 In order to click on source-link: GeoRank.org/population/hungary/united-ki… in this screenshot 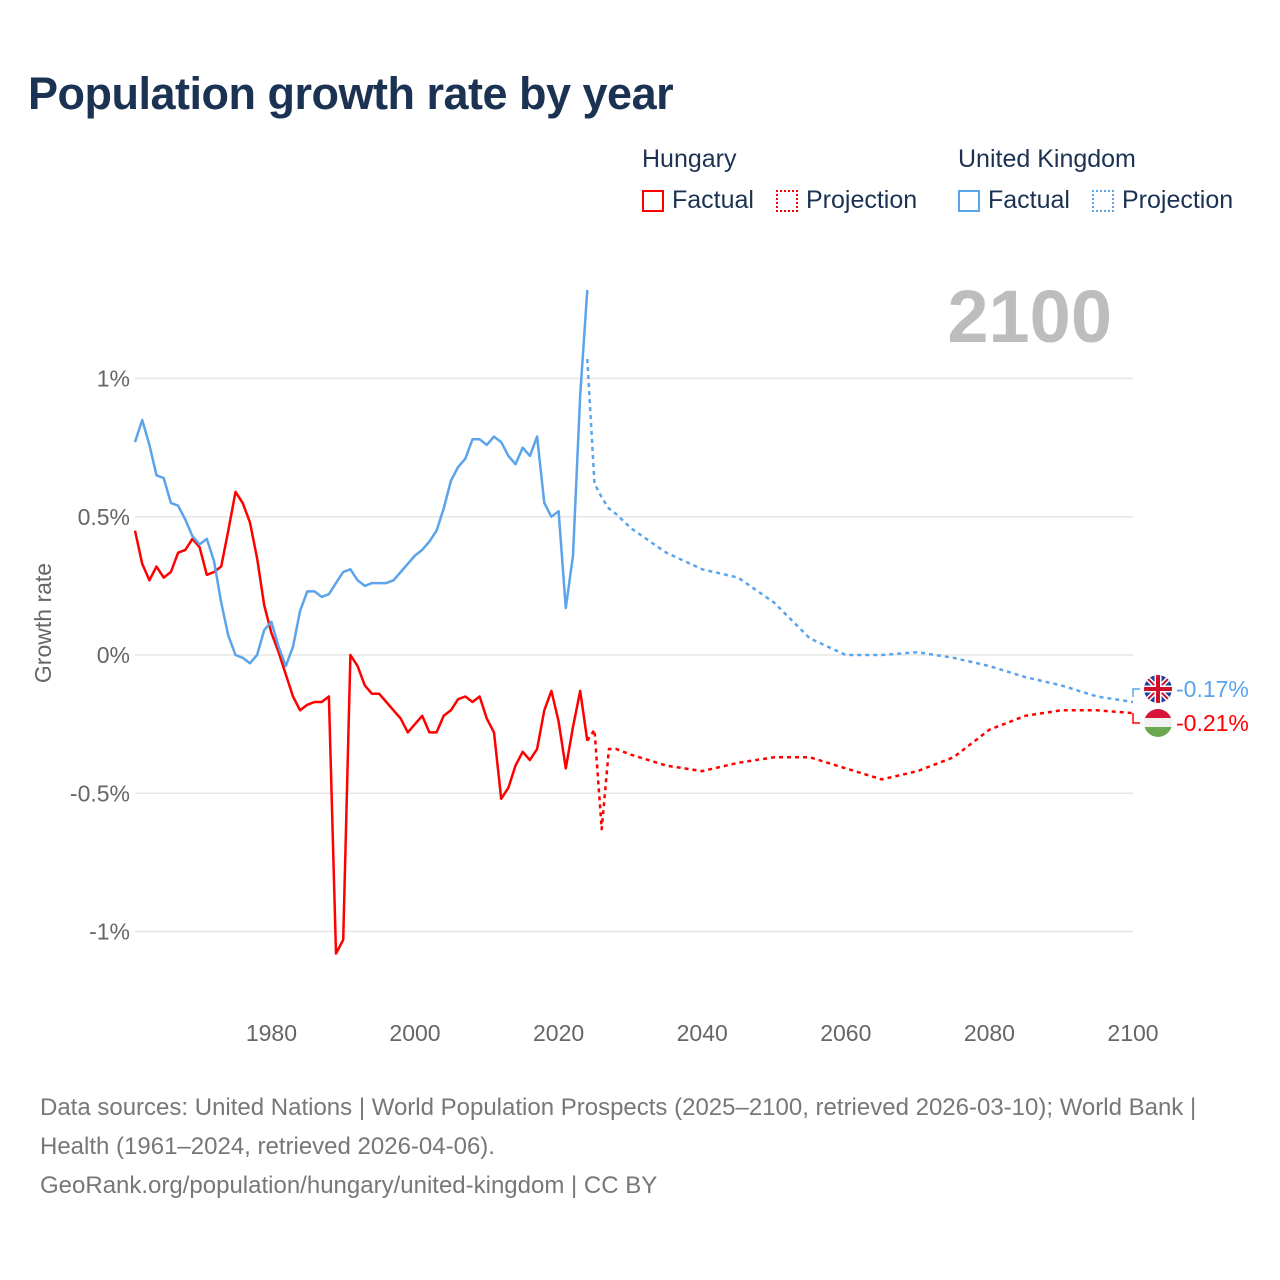, I will do `click(349, 1185)`.